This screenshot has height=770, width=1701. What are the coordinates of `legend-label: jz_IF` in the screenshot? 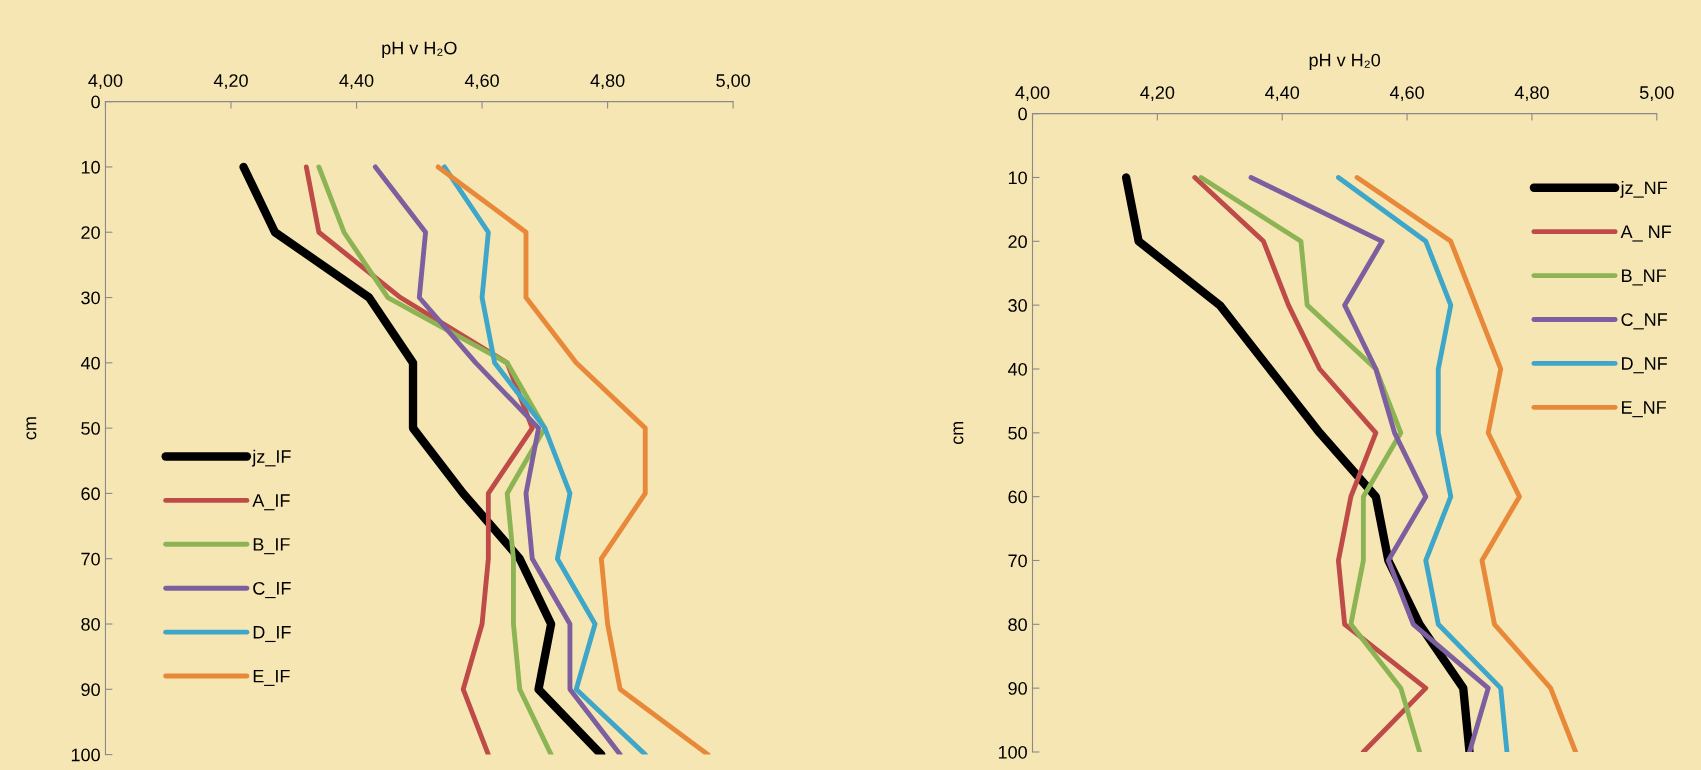 It's located at (271, 458).